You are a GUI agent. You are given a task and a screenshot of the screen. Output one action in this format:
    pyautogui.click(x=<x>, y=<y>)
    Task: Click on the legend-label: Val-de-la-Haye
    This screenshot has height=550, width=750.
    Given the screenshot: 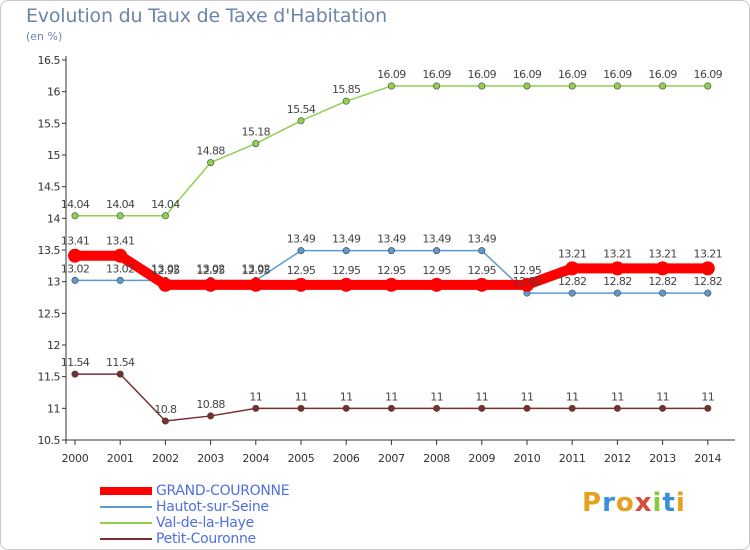 What is the action you would take?
    pyautogui.click(x=205, y=523)
    